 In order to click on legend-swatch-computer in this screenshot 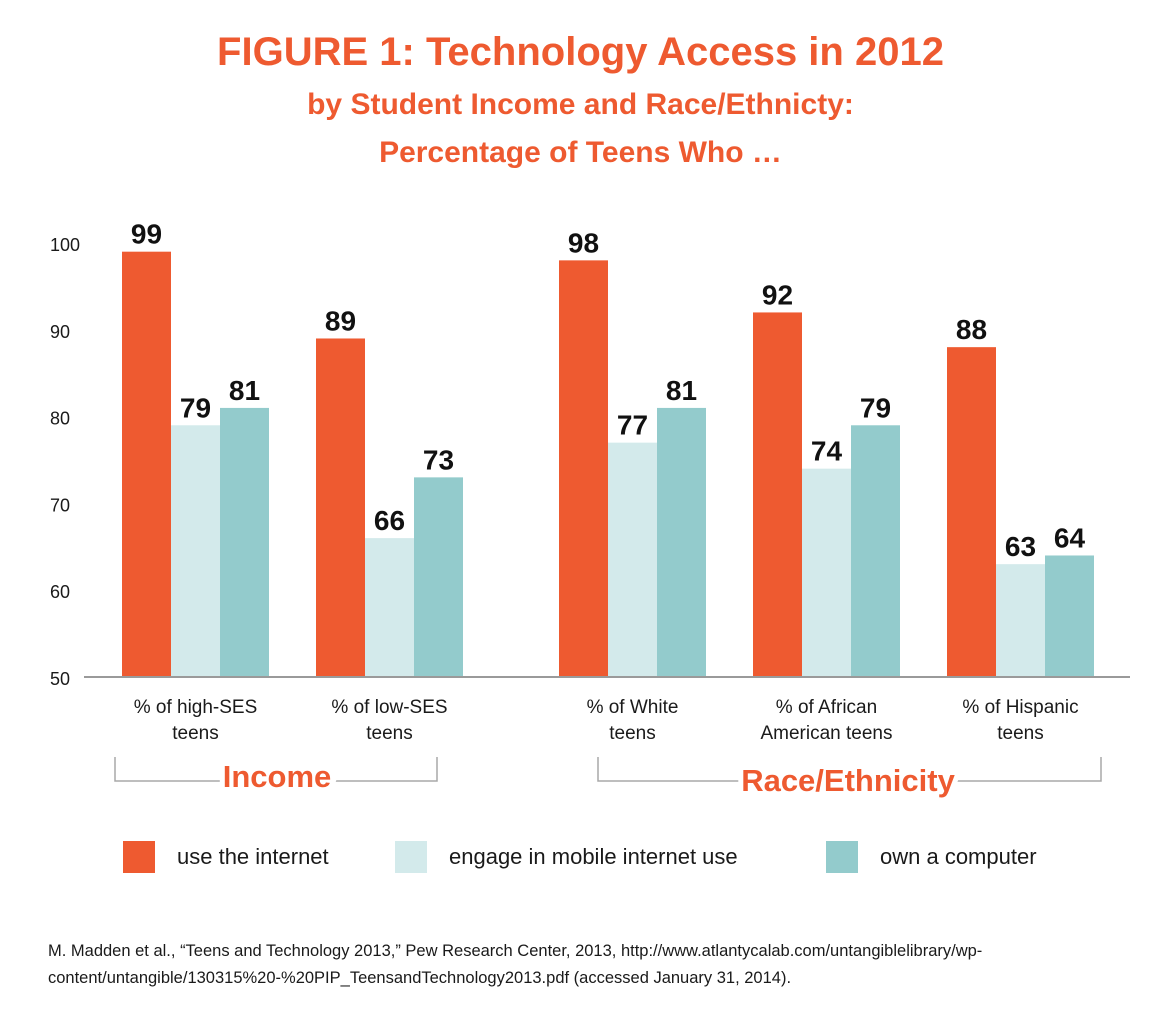, I will do `click(842, 857)`.